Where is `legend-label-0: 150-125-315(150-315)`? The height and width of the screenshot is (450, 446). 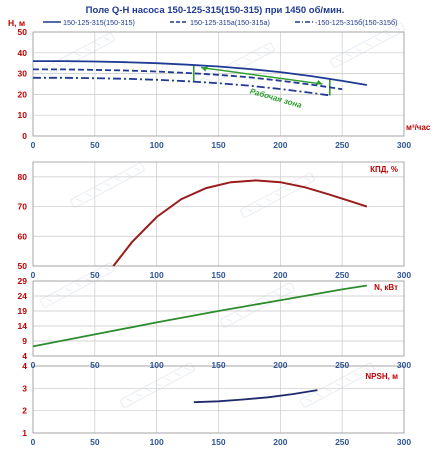
legend-label-0: 150-125-315(150-315) is located at coordinates (99, 22).